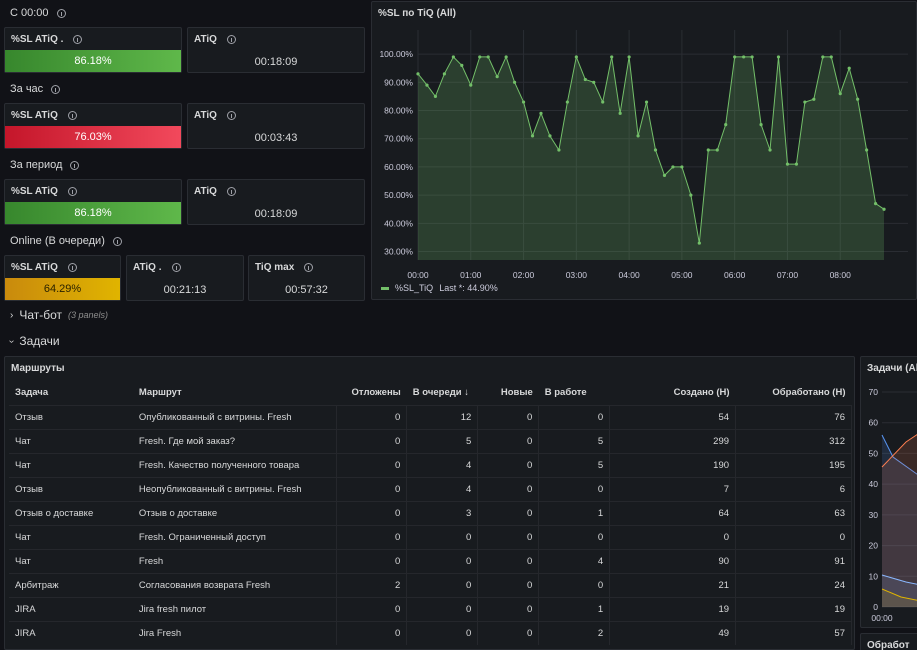  What do you see at coordinates (882, 618) in the screenshot?
I see `x-tick-label: 00:00` at bounding box center [882, 618].